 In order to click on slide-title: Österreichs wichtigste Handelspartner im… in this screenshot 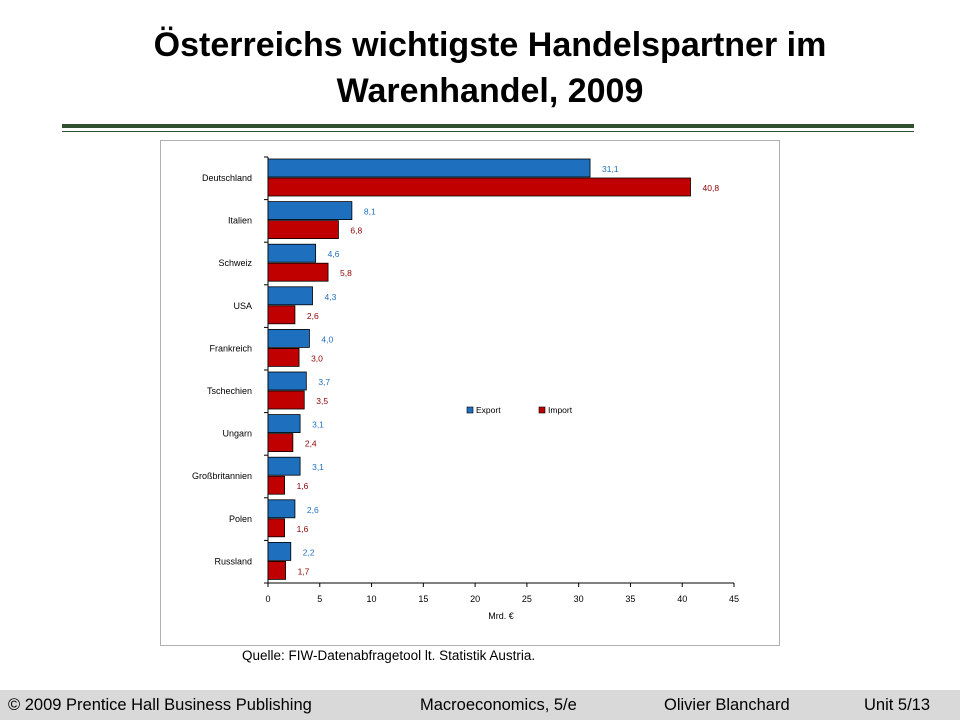, I will do `click(490, 68)`.